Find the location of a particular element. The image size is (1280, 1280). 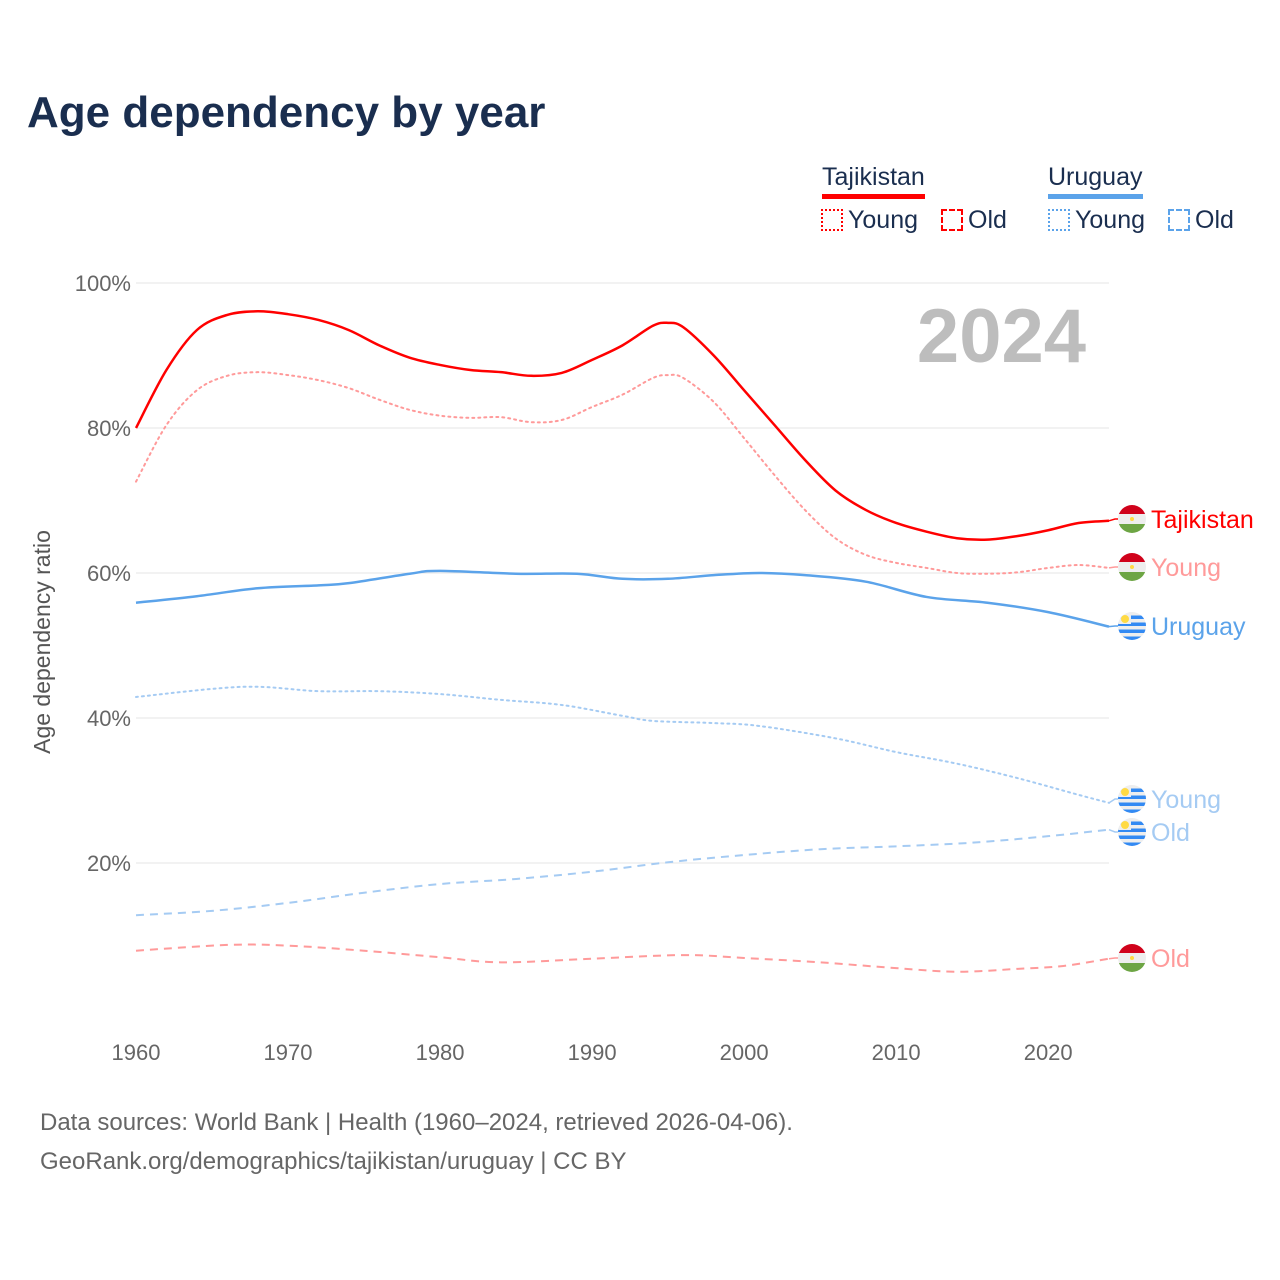

legend-uruguay: Uruguay is located at coordinates (1095, 181).